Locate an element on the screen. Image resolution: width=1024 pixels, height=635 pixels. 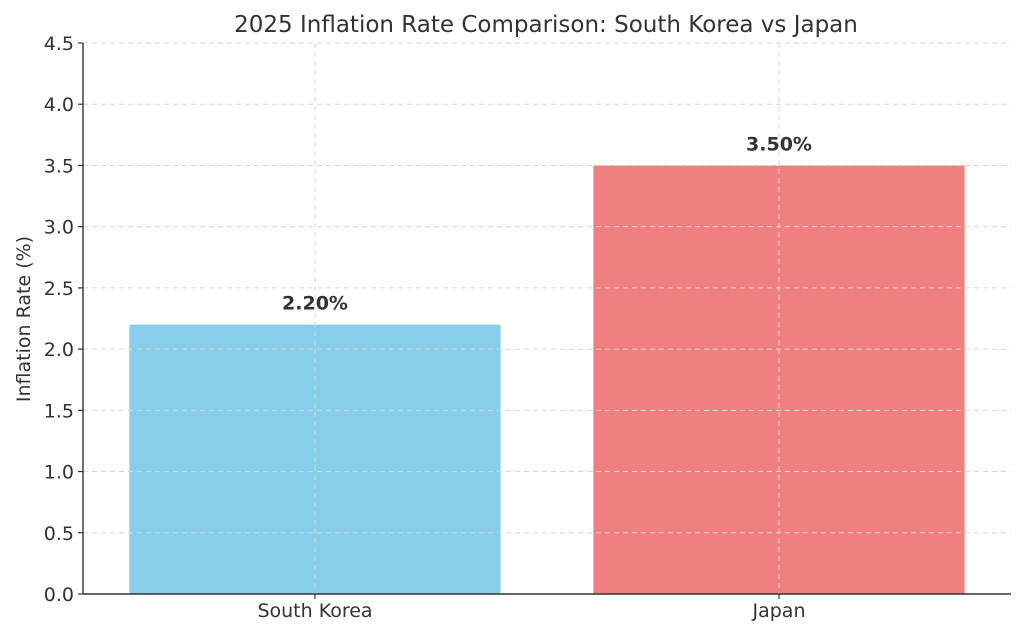
y-tick-label: 3.0 is located at coordinates (59, 228).